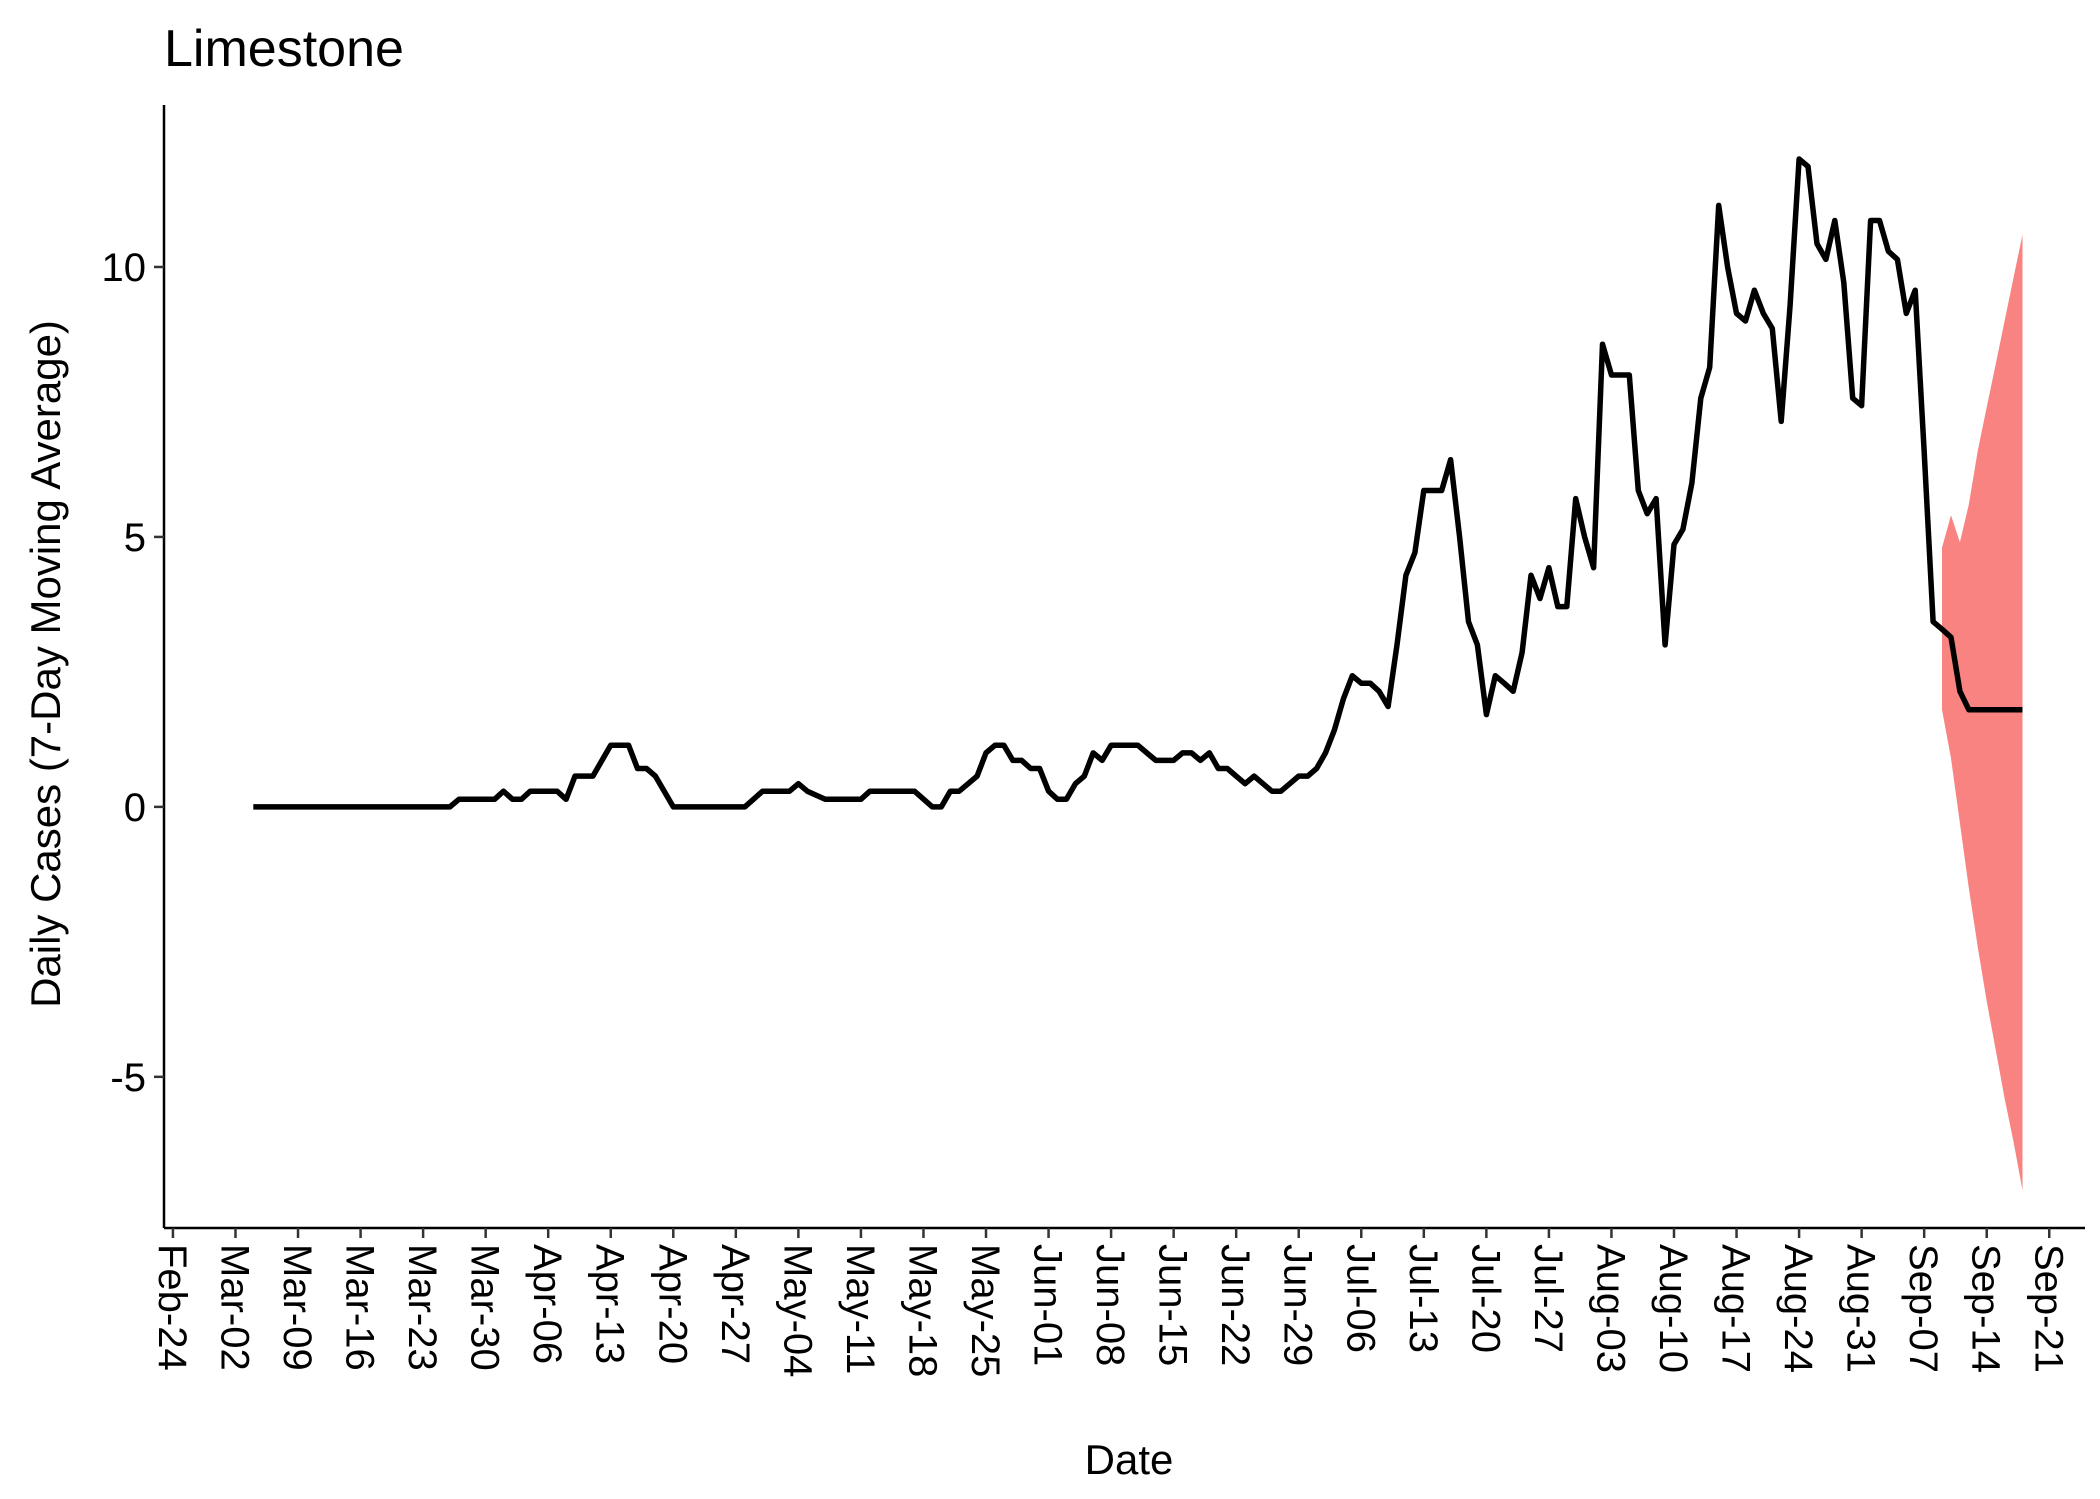 The width and height of the screenshot is (2100, 1499). I want to click on x-tick-label: Apr-27, so click(735, 1304).